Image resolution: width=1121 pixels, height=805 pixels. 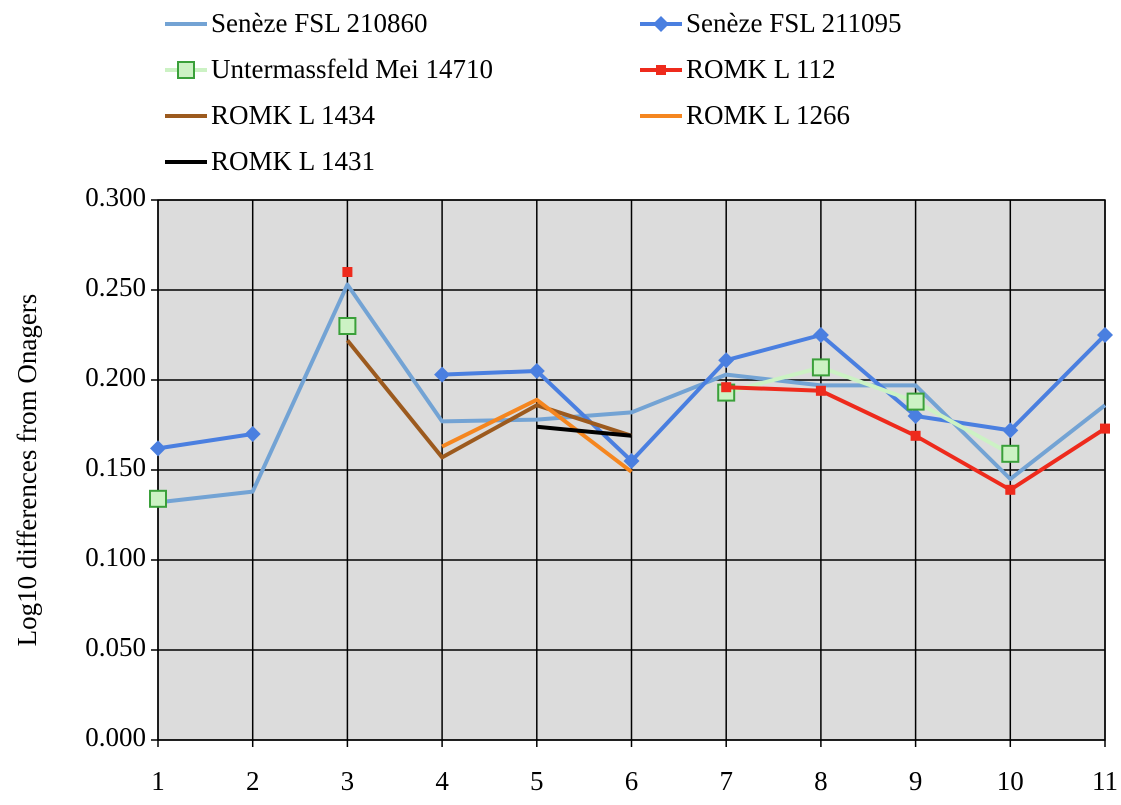 I want to click on x-tick-label: 11, so click(x=1105, y=781).